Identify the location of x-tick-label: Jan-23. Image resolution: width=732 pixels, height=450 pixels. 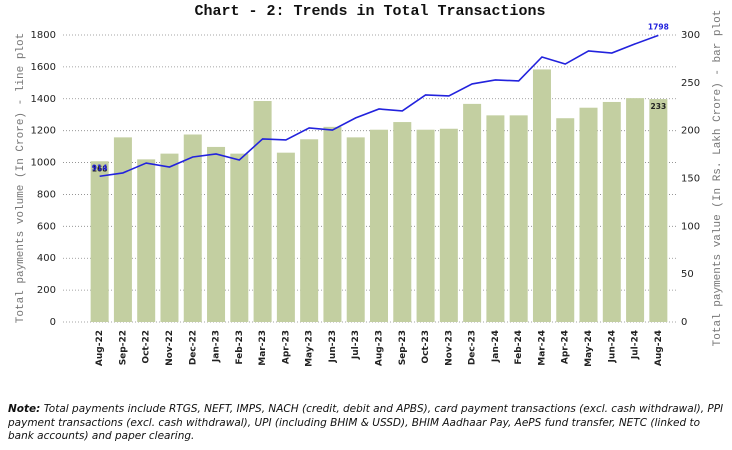
(217, 346).